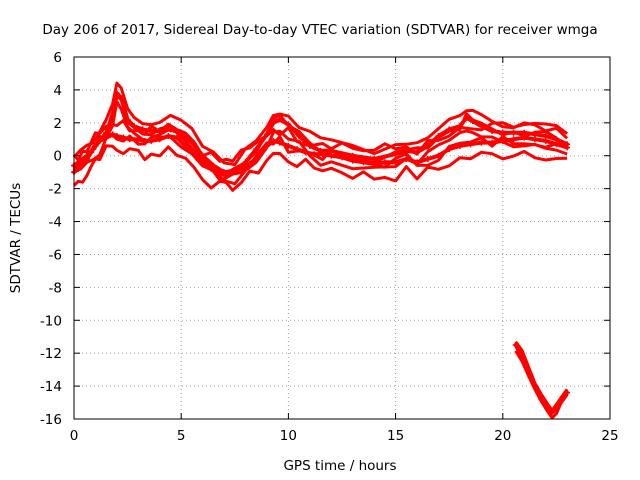  What do you see at coordinates (609, 436) in the screenshot?
I see `x-tick-label: 25` at bounding box center [609, 436].